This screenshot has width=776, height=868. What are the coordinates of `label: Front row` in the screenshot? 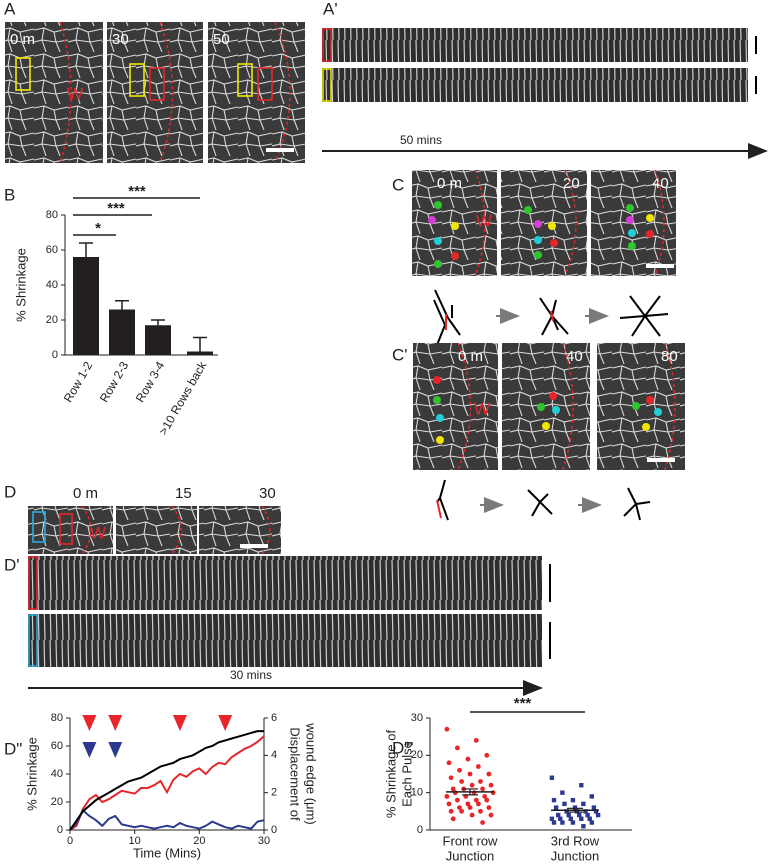 It's located at (471, 840).